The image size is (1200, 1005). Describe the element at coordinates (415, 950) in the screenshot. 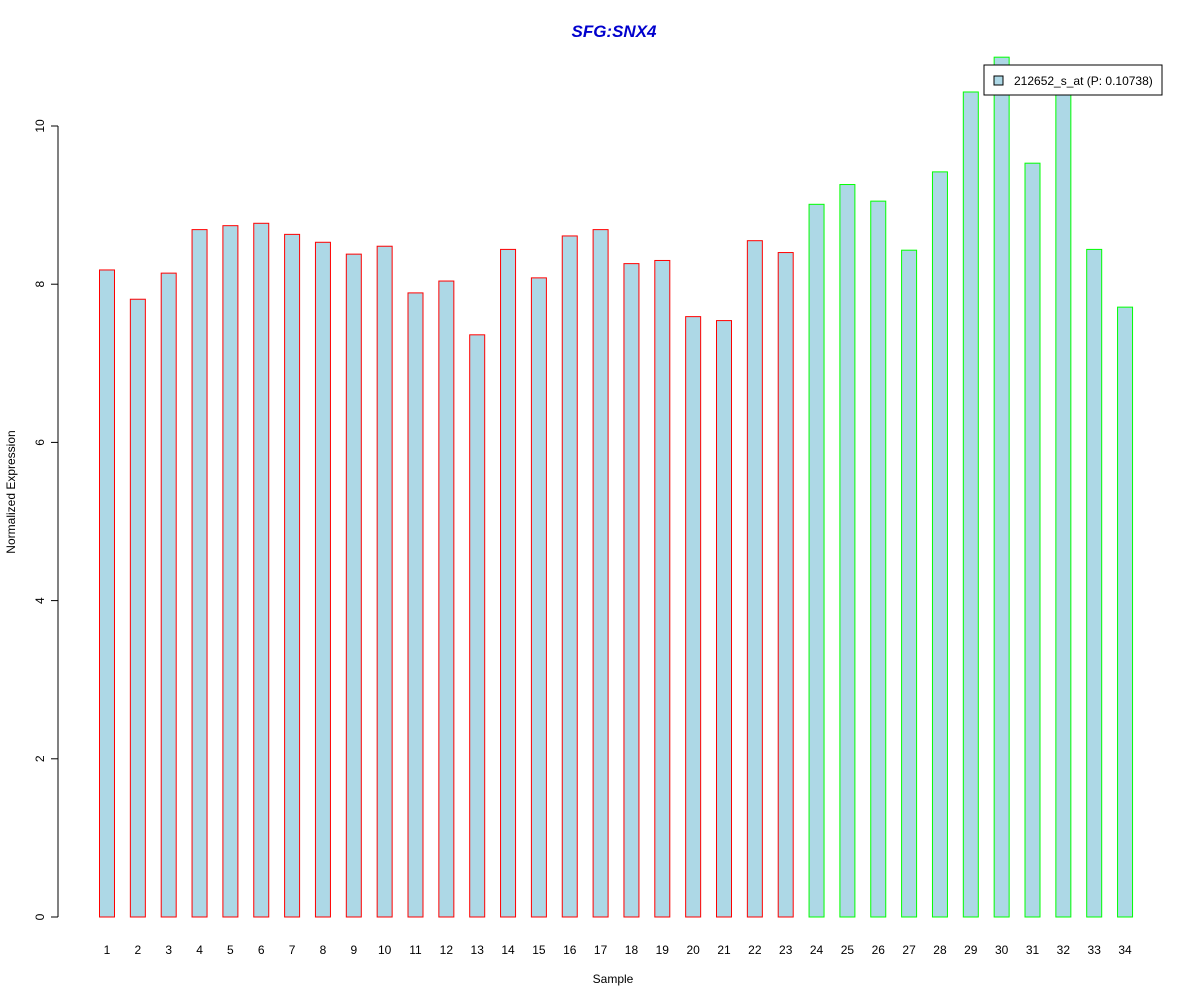

I see `x-tick-label-11: 11` at that location.